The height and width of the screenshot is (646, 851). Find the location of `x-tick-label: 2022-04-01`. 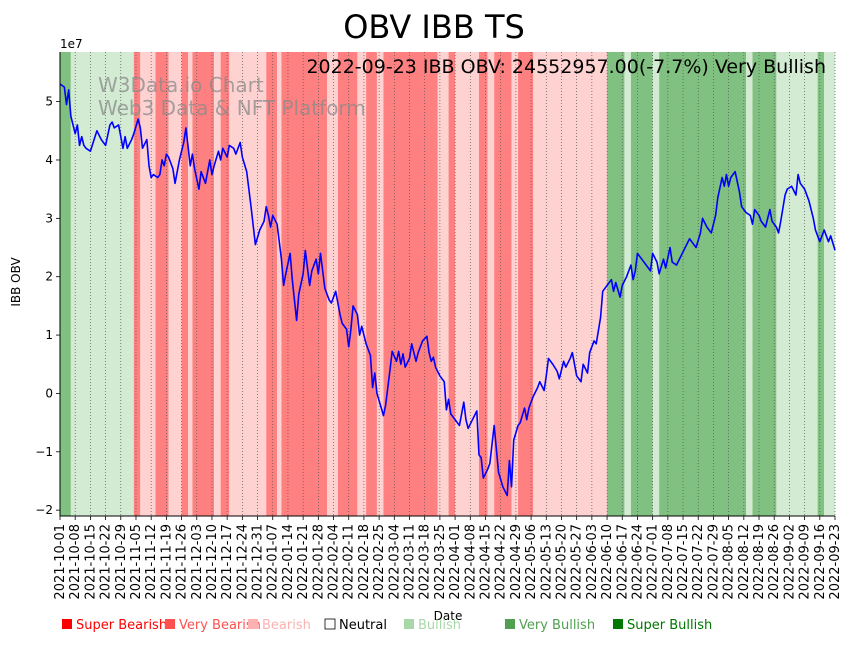

x-tick-label: 2022-04-01 is located at coordinates (455, 562).